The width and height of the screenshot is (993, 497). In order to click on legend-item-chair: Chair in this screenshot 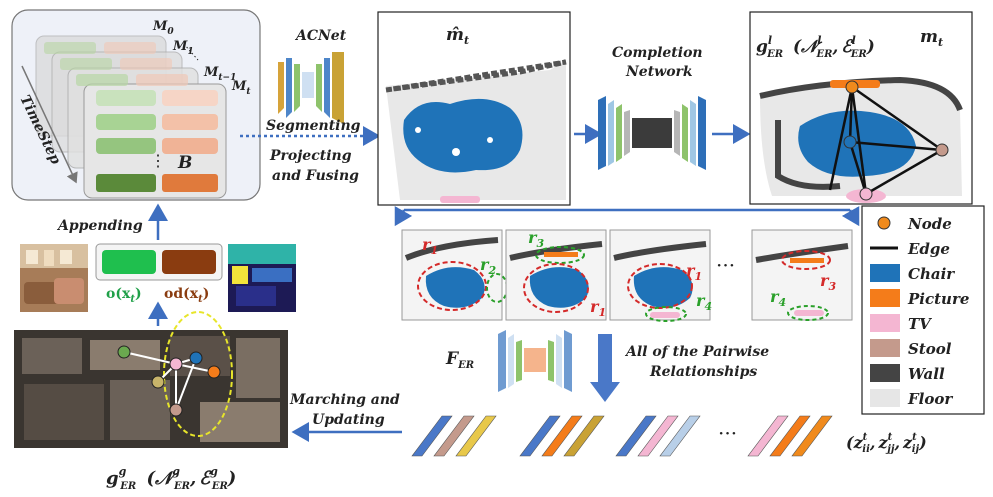, I will do `click(912, 273)`.